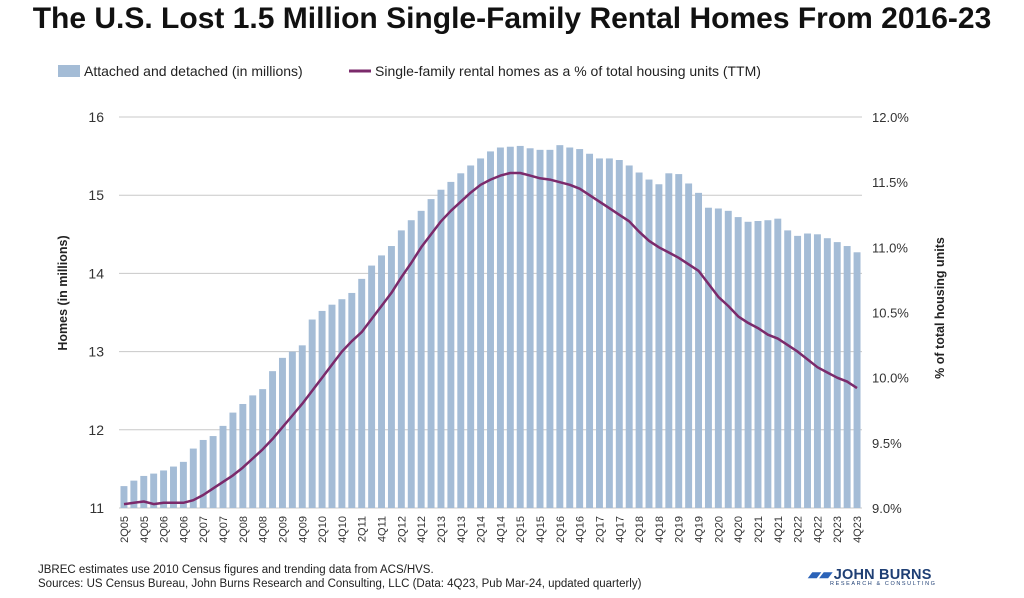  I want to click on x-tick-label: 2Q19, so click(680, 529).